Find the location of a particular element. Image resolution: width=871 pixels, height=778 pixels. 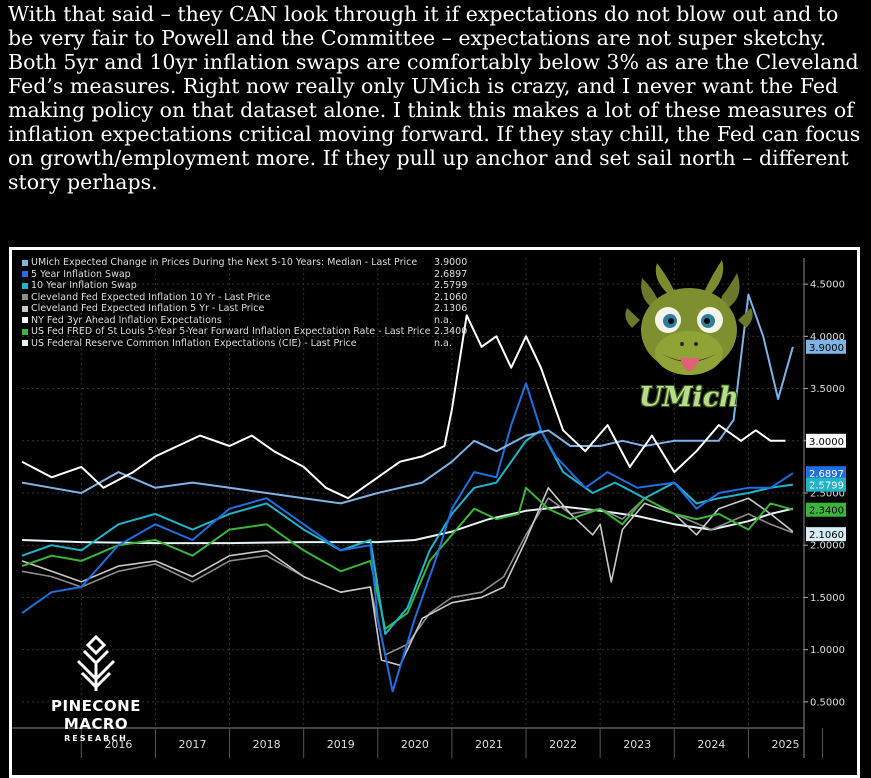

logo-name: PINECONE MACRO is located at coordinates (96, 715).